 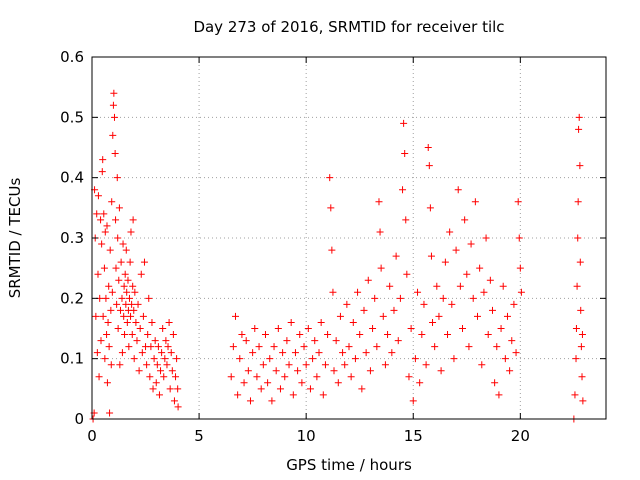 What do you see at coordinates (520, 436) in the screenshot?
I see `x-tick-label: 20` at bounding box center [520, 436].